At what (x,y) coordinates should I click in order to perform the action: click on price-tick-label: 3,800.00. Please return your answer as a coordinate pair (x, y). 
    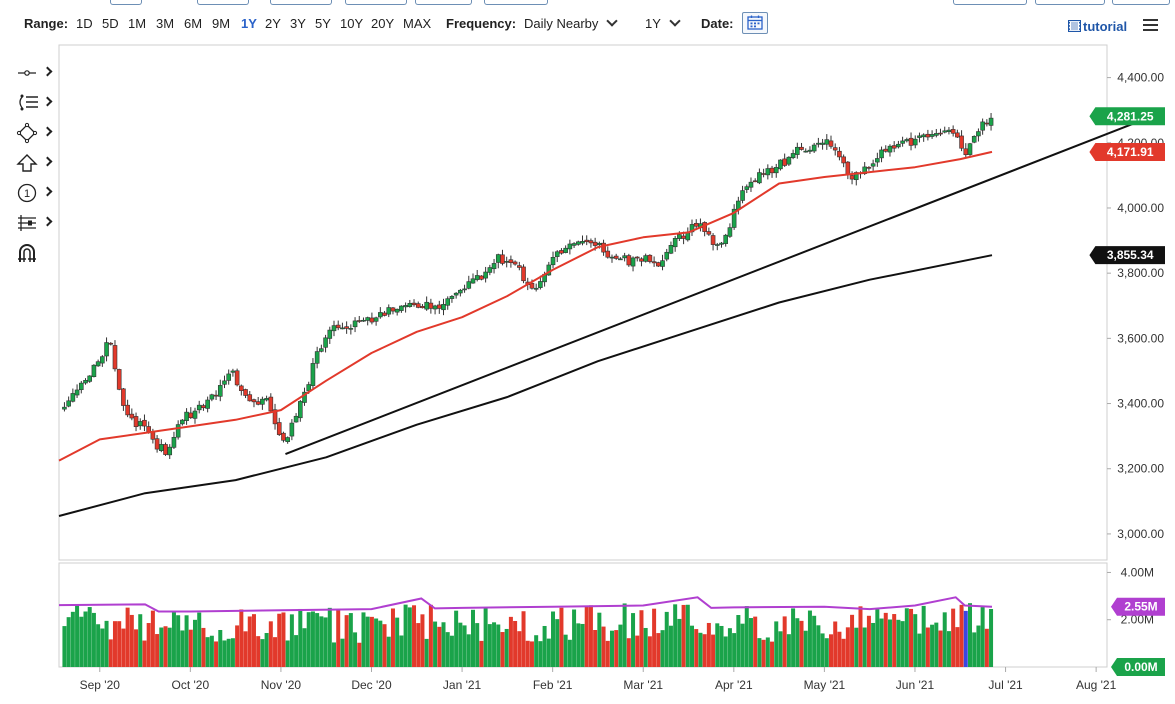
    Looking at the image, I should click on (1140, 273).